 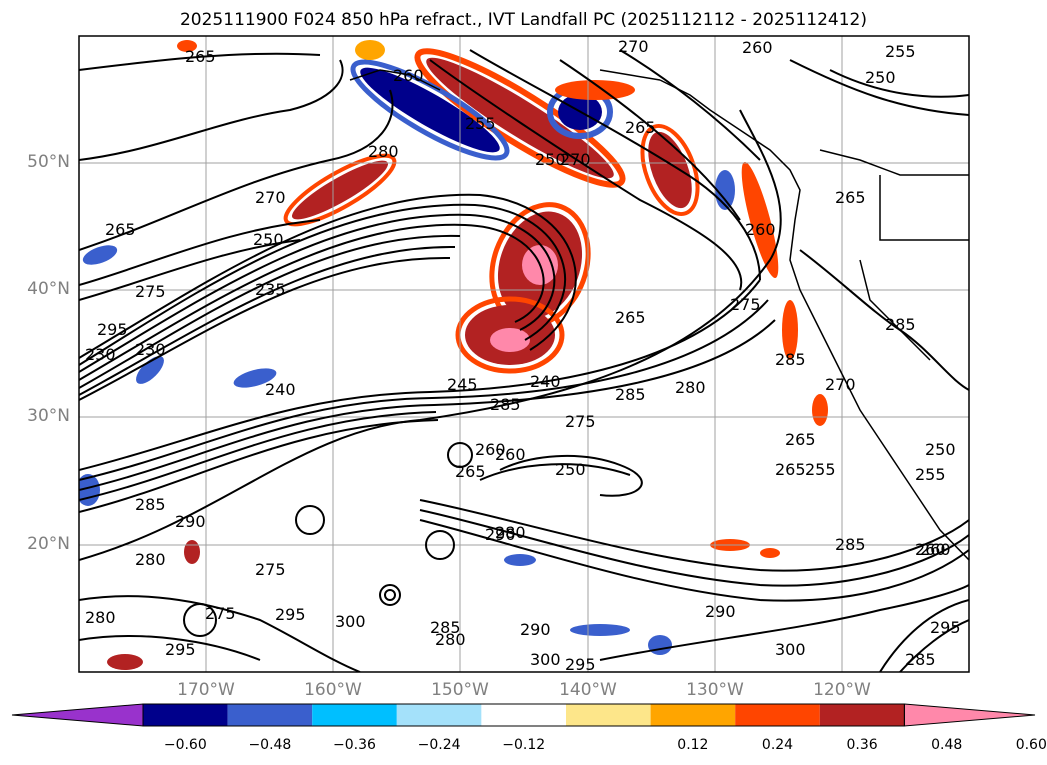 I want to click on colorbar-extend-high, so click(x=969, y=715).